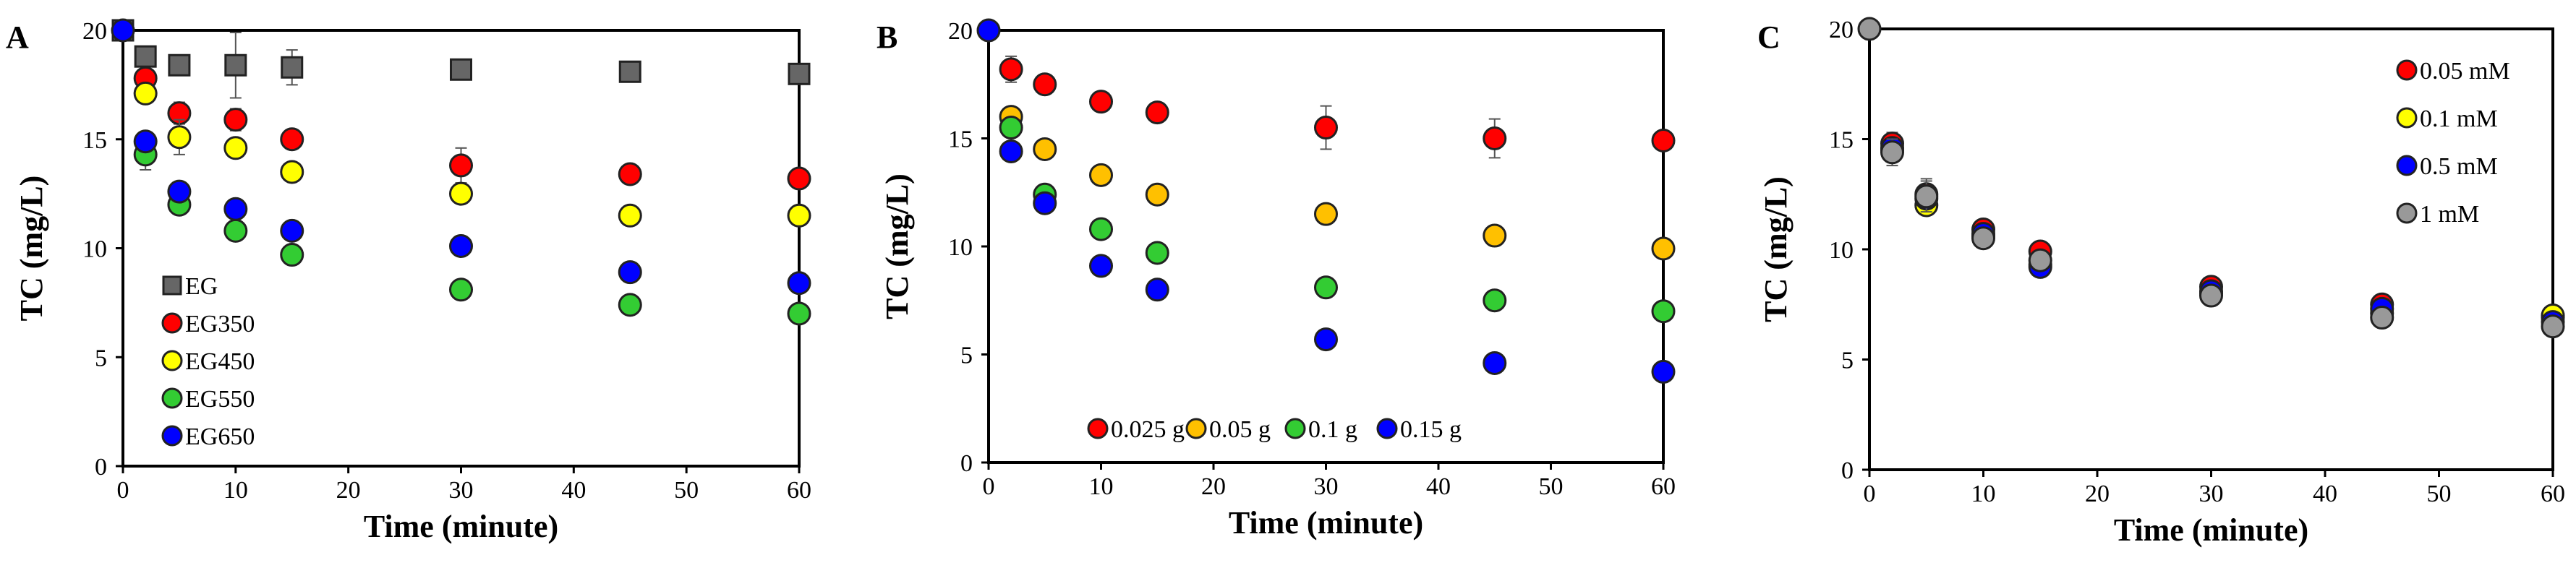  Describe the element at coordinates (101, 468) in the screenshot. I see `panel-a-y-tick-label: 0` at that location.